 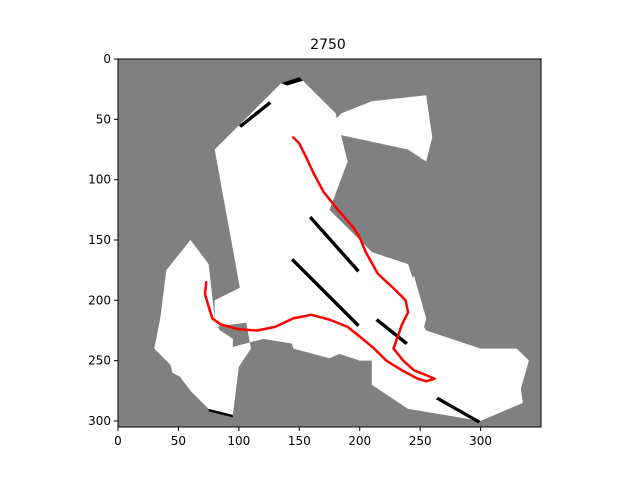 I want to click on x-axis: 0 50 100 150 200 250 300, so click(x=303, y=437).